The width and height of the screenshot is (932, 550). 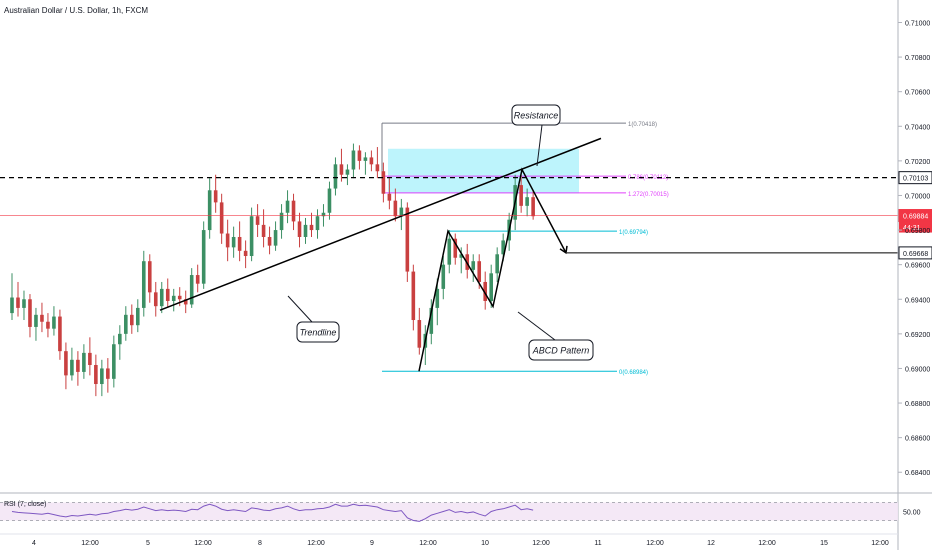 I want to click on resistance-callout: Resistance, so click(x=536, y=135).